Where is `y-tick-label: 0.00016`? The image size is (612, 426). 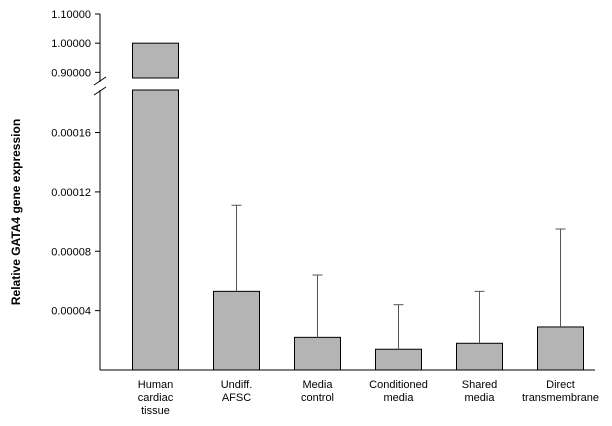 y-tick-label: 0.00016 is located at coordinates (71, 134).